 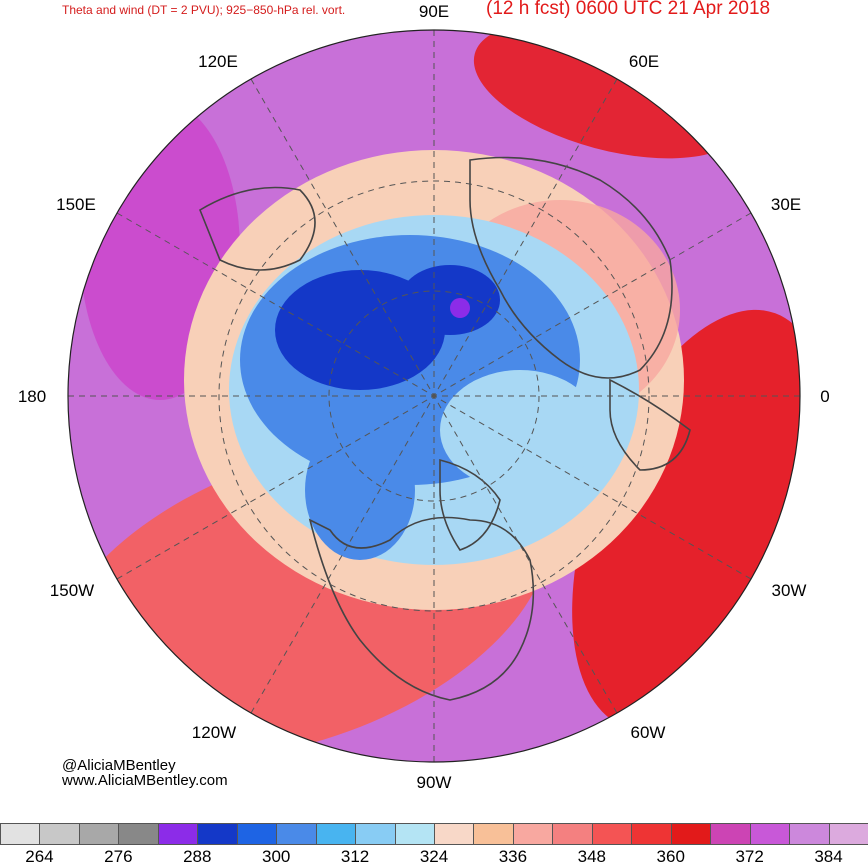 What do you see at coordinates (421, 608) in the screenshot?
I see `coastline-north-america` at bounding box center [421, 608].